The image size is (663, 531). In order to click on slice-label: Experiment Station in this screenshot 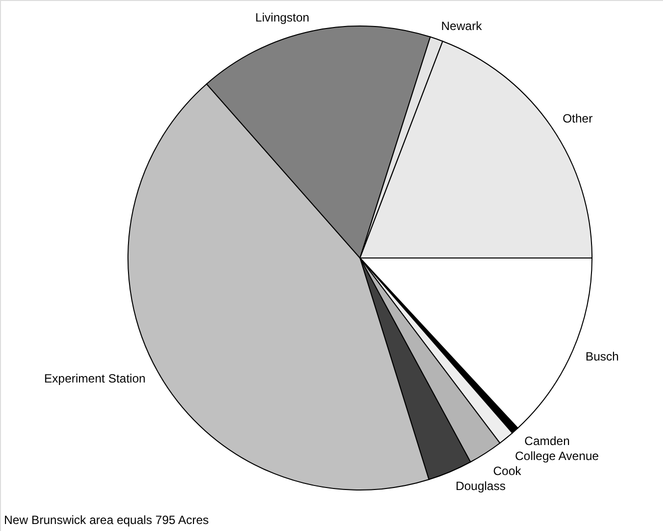, I will do `click(95, 379)`.